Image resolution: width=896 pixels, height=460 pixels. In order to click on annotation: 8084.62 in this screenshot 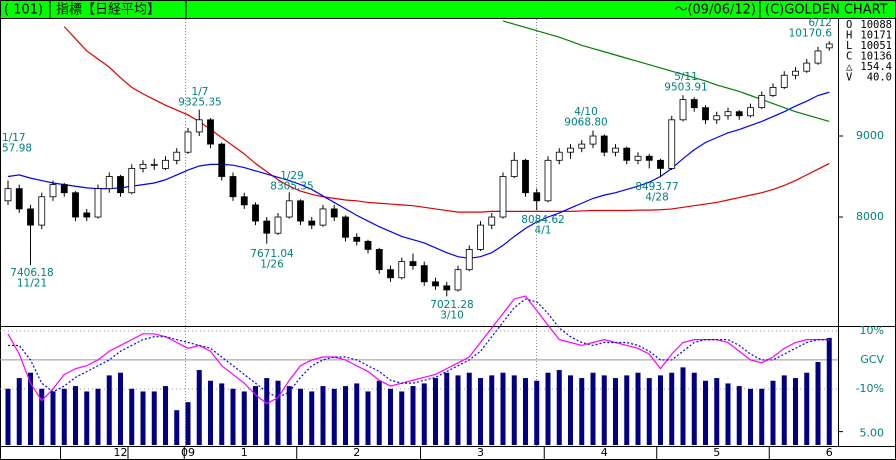, I will do `click(542, 220)`.